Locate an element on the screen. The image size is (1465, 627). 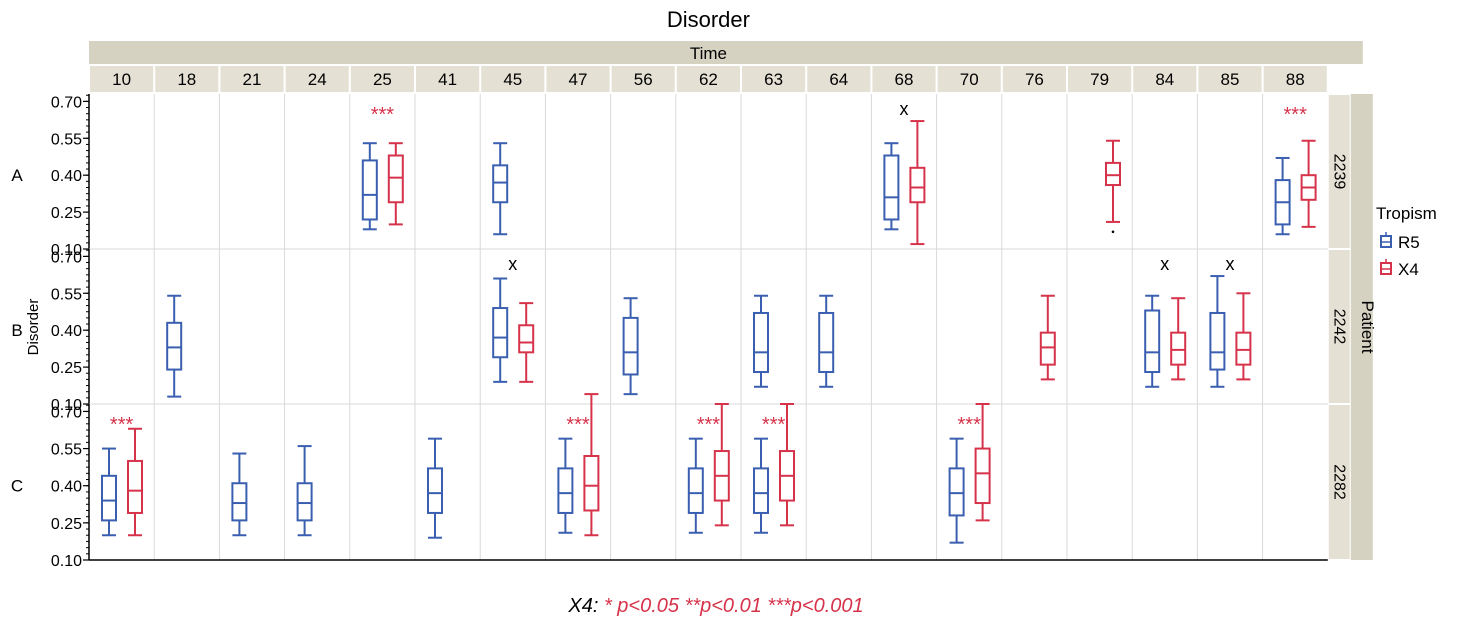
footnote-significance-key: * p<0.05 **p<0.01 ***p<0.001 is located at coordinates (734, 606).